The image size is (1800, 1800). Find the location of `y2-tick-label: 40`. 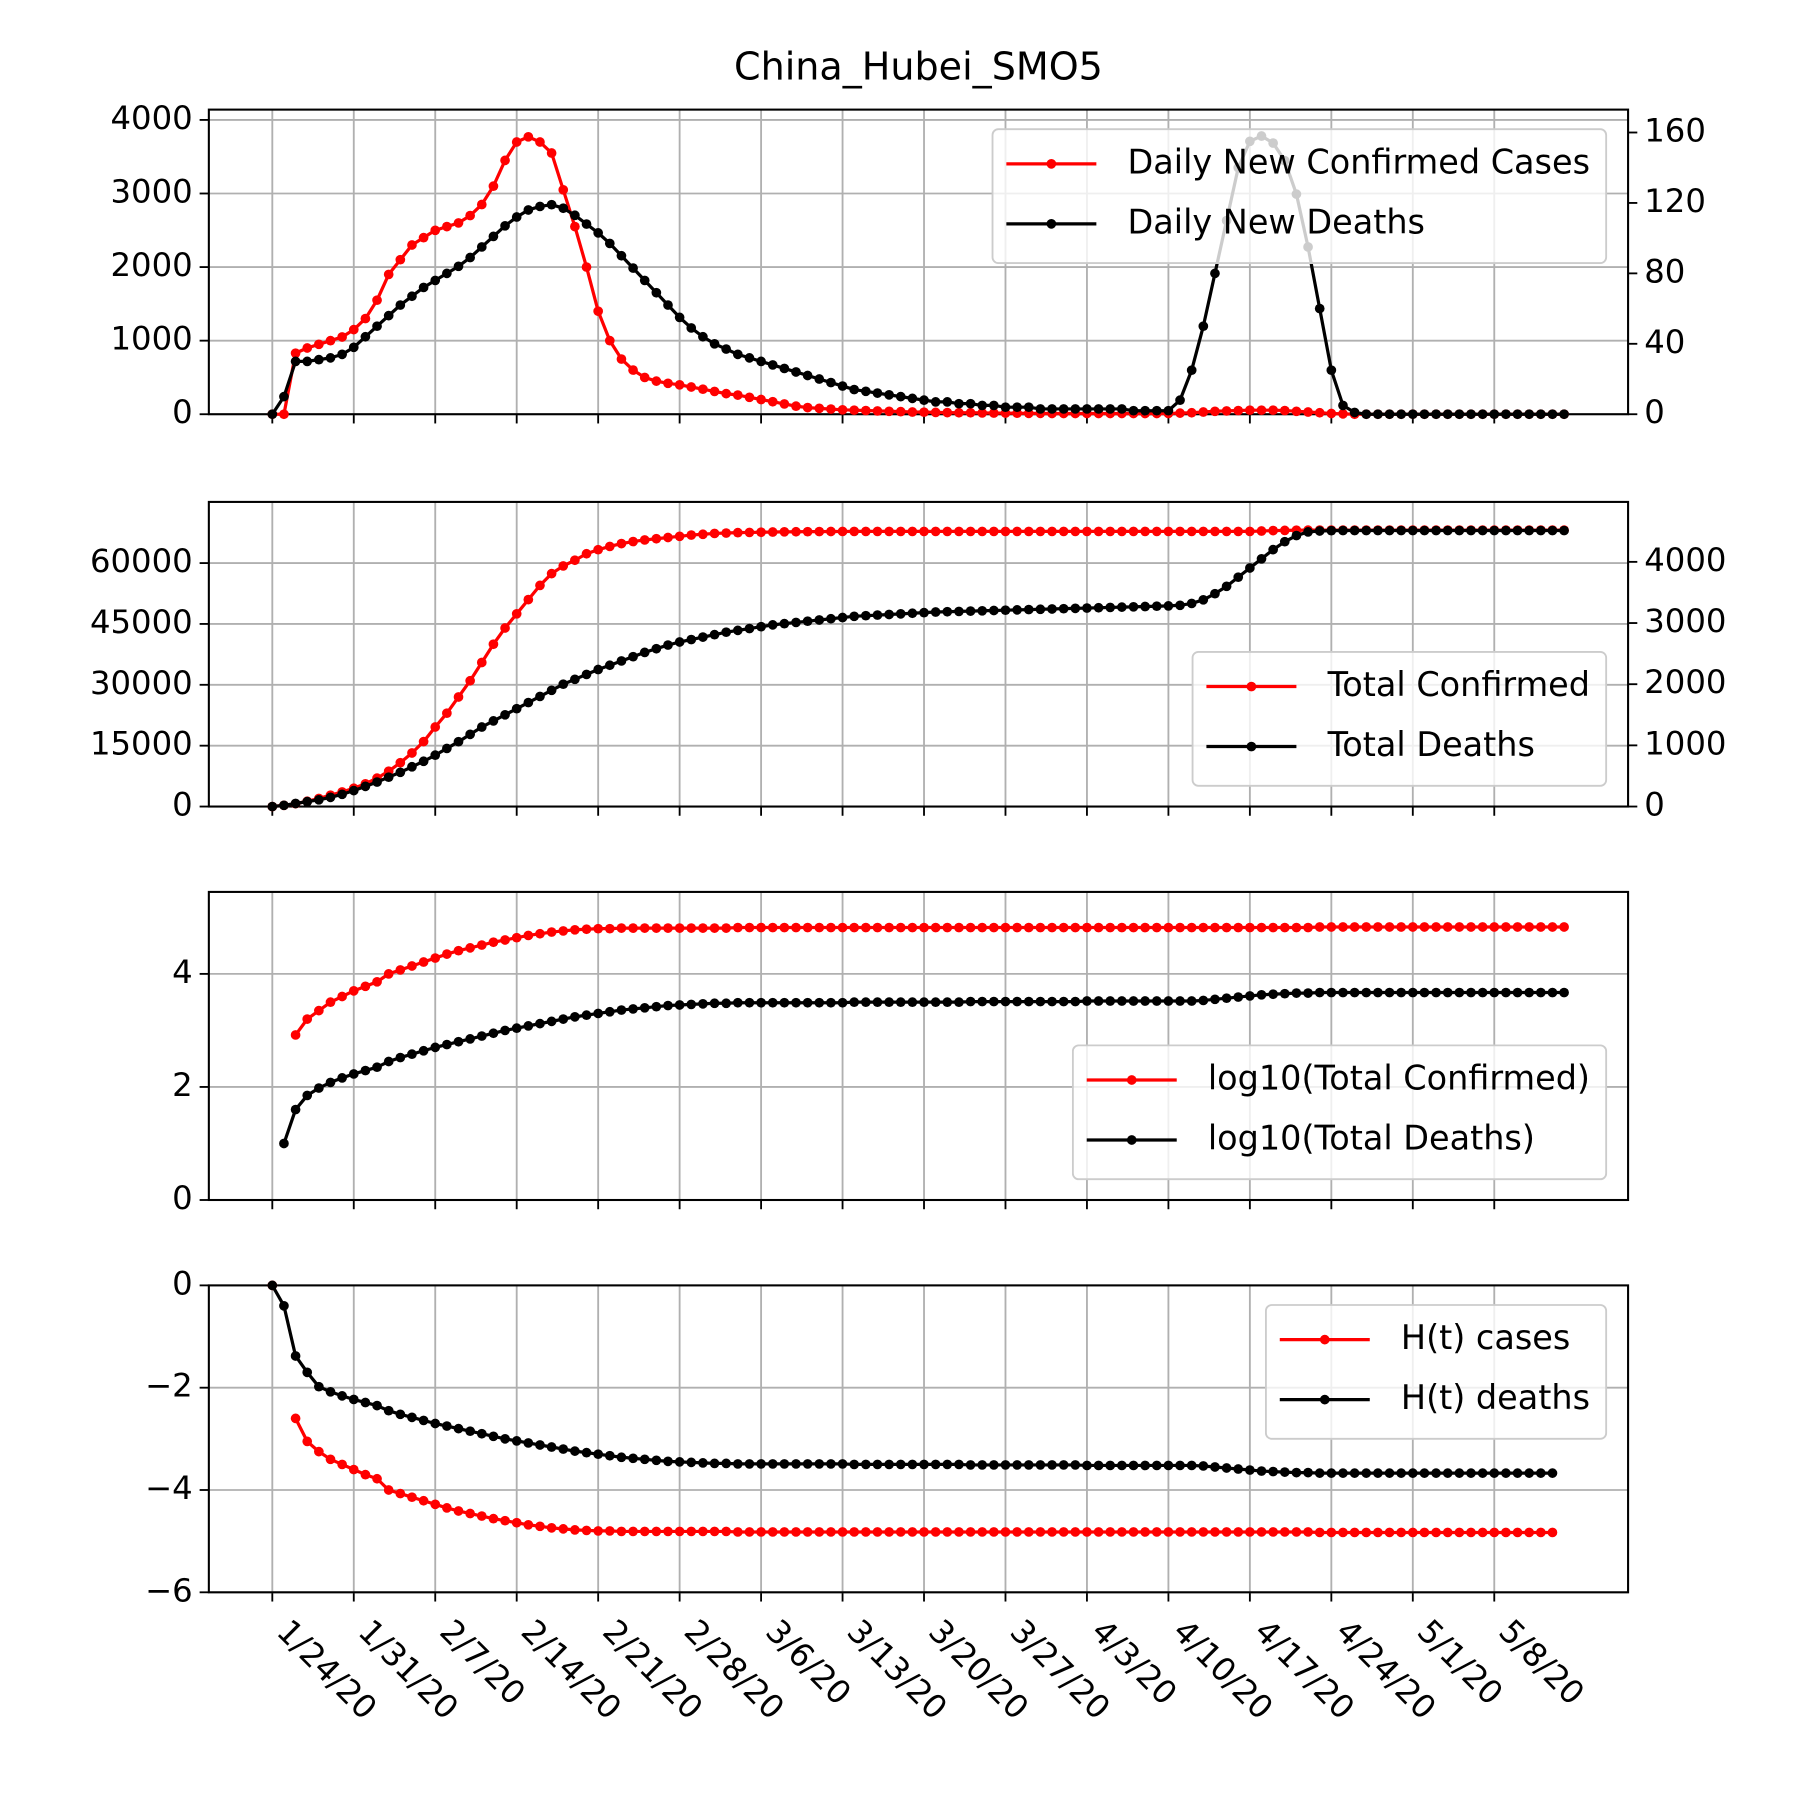

y2-tick-label: 40 is located at coordinates (1664, 342).